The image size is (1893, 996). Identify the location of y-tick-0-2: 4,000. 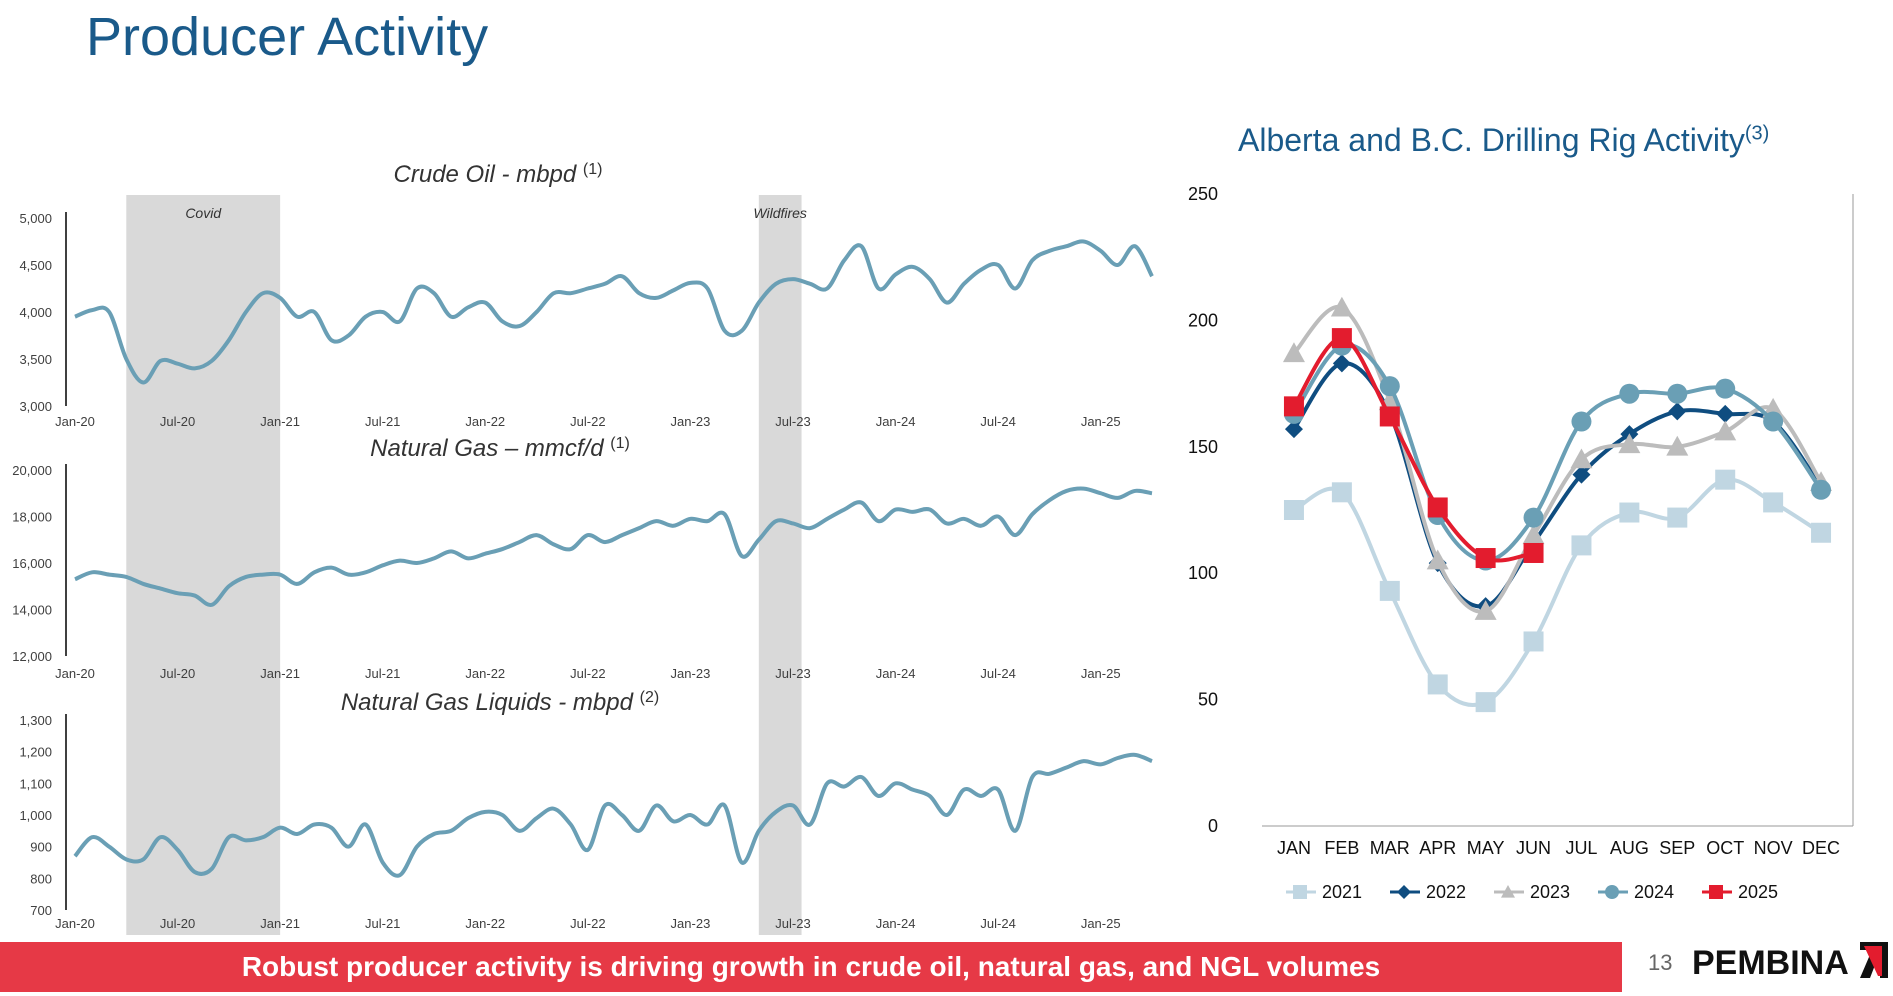
(35, 312).